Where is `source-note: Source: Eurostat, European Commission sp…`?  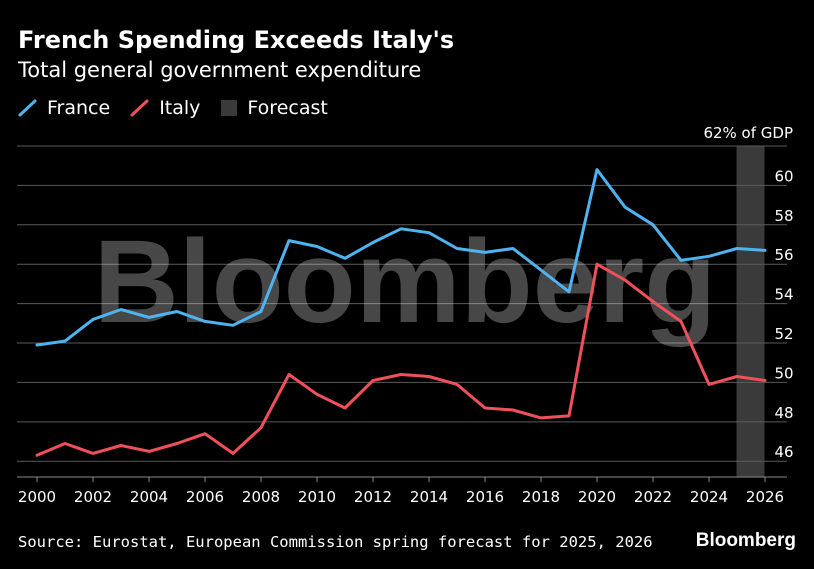
source-note: Source: Eurostat, European Commission sp… is located at coordinates (335, 542).